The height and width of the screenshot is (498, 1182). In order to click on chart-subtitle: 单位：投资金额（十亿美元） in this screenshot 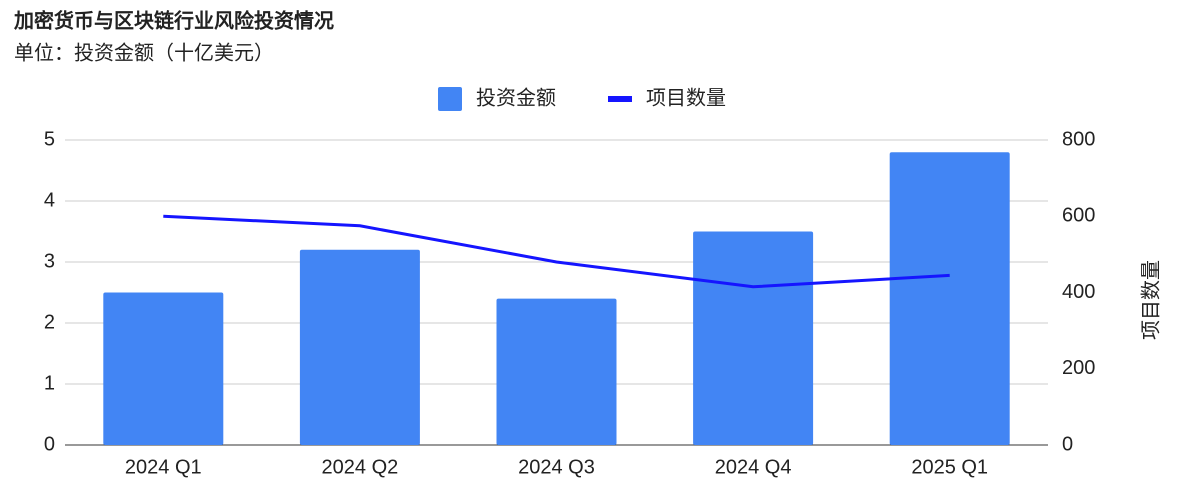, I will do `click(144, 52)`.